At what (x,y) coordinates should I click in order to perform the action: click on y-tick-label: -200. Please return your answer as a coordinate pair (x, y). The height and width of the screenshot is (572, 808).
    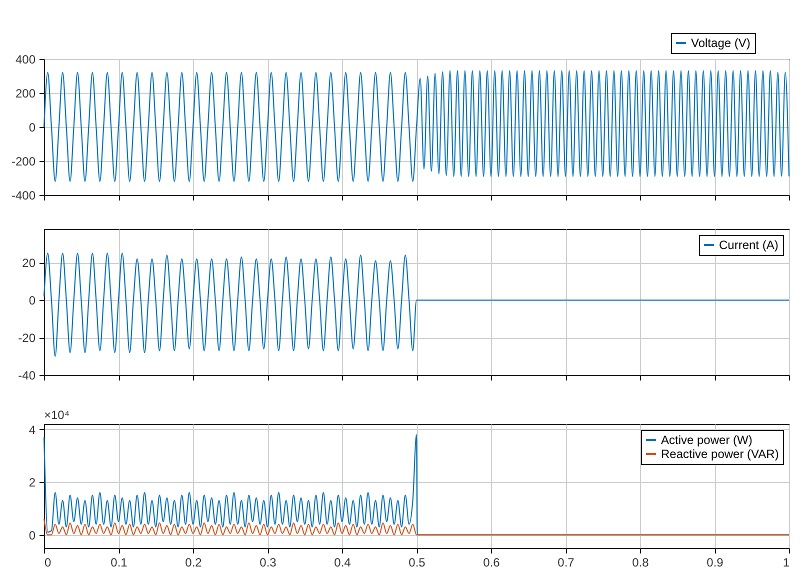
    Looking at the image, I should click on (23, 161).